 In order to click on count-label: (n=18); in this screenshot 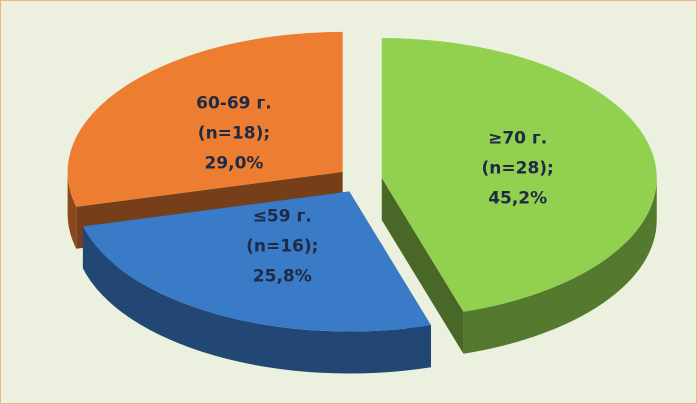, I will do `click(234, 133)`.